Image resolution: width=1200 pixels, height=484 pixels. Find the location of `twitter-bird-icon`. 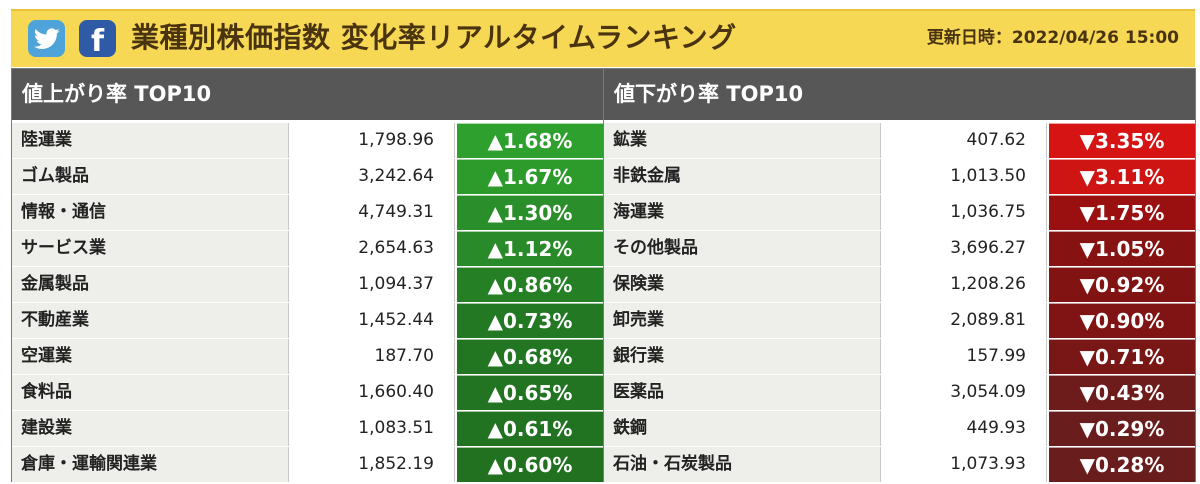

twitter-bird-icon is located at coordinates (46, 38).